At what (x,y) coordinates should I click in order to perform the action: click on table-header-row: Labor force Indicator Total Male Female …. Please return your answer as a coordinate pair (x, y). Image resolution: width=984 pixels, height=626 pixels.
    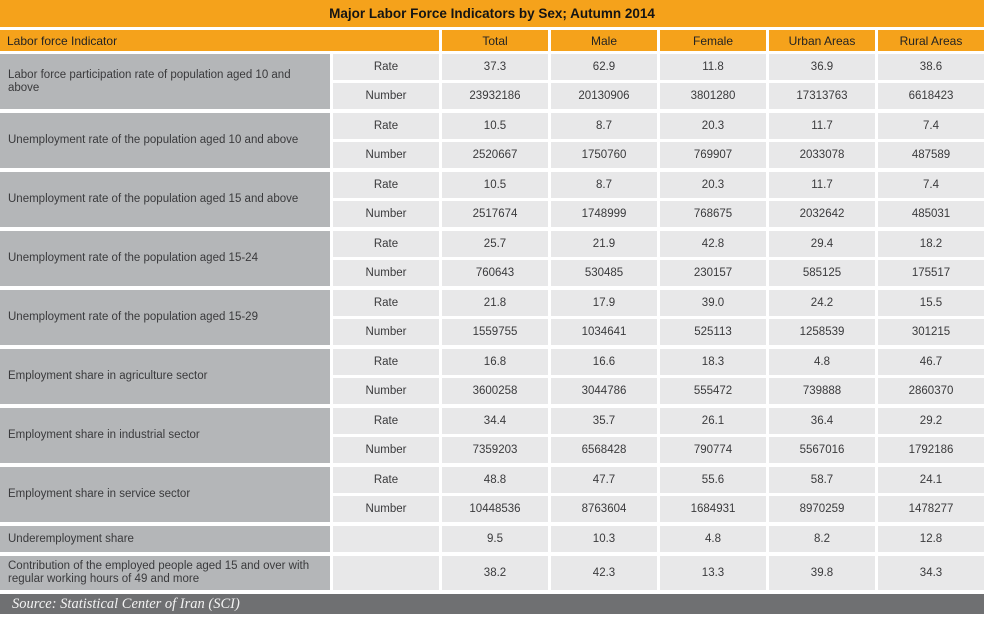
    Looking at the image, I should click on (492, 40).